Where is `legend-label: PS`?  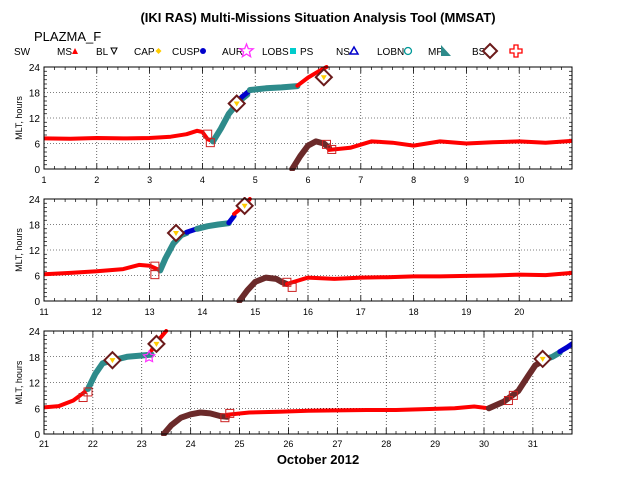
legend-label: PS is located at coordinates (307, 52).